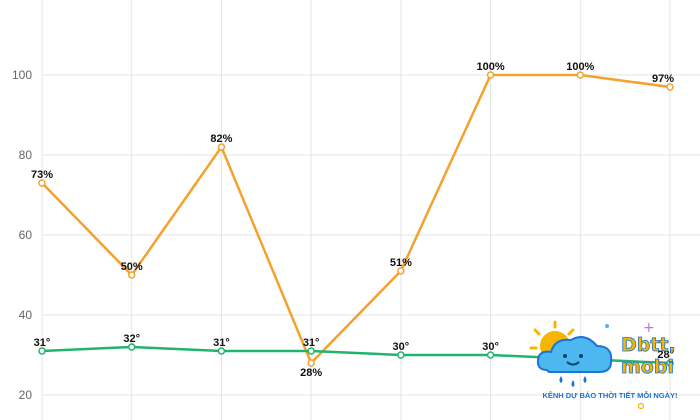 This screenshot has width=700, height=420. Describe the element at coordinates (401, 263) in the screenshot. I see `data-label: 51%` at that location.